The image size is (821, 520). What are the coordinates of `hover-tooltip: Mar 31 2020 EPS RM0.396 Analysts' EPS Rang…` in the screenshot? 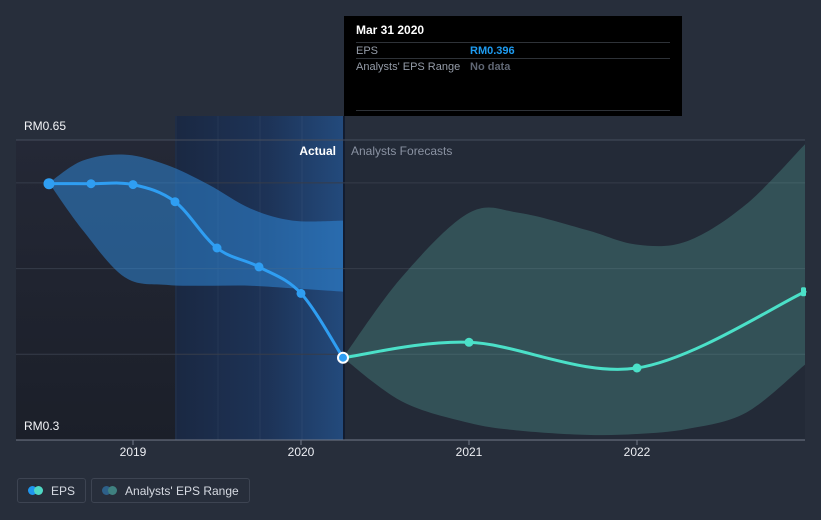 It's located at (513, 66).